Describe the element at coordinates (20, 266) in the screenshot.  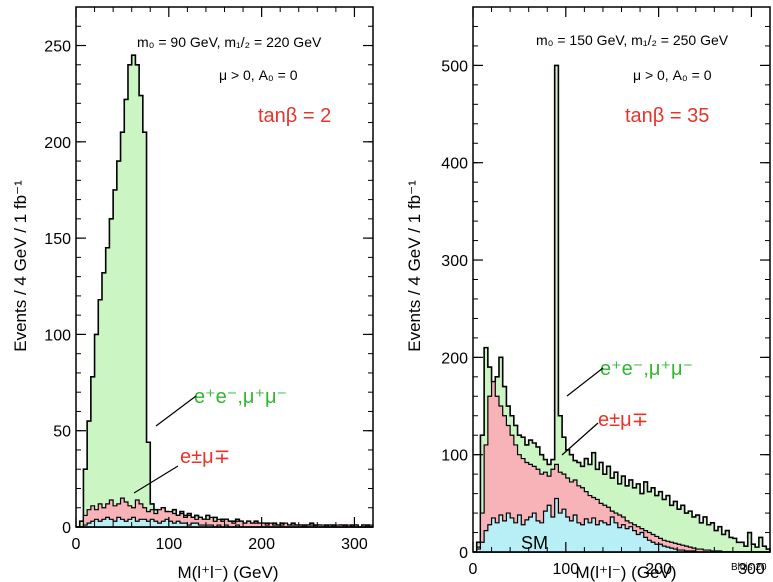
I see `left-ylabel: Events / 4 GeV / 1 fb⁻¹` at that location.